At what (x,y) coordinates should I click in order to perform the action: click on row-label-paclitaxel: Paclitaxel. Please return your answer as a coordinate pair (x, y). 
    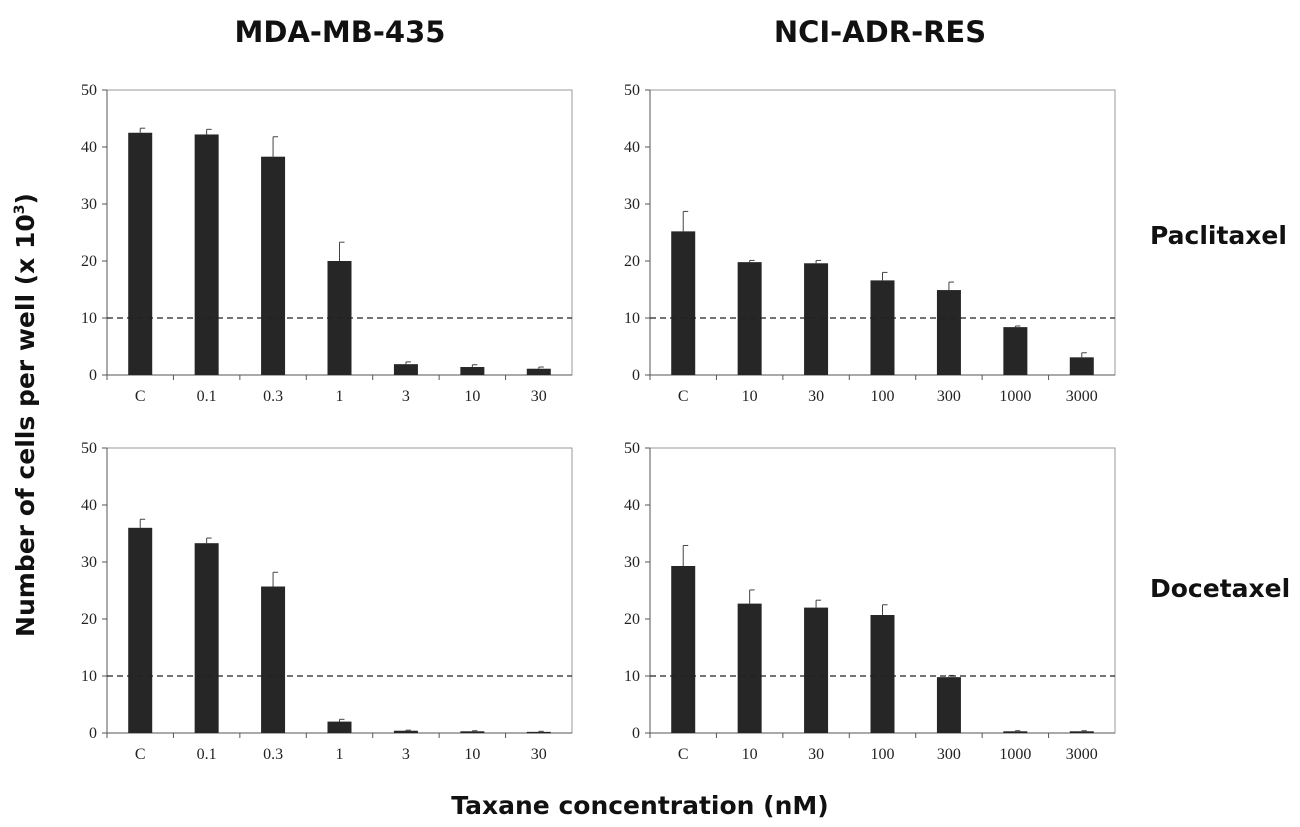
    Looking at the image, I should click on (1218, 235).